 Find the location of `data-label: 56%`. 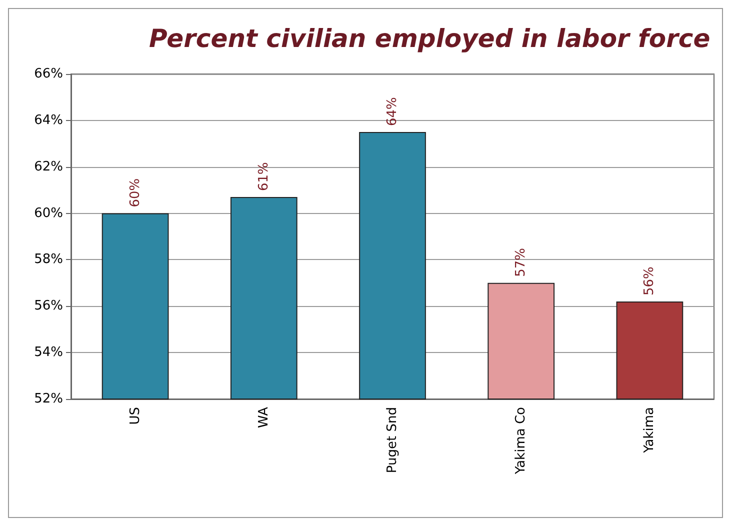

data-label: 56% is located at coordinates (650, 281).